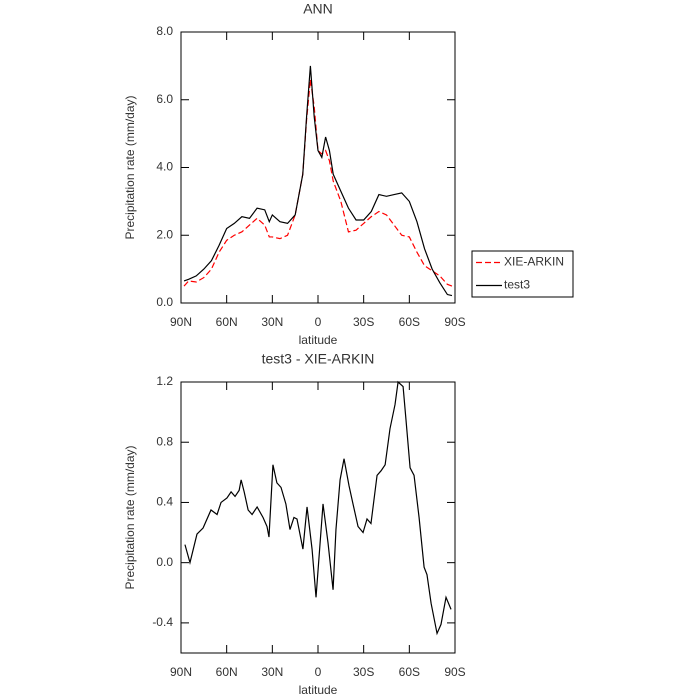  I want to click on y-tick-label: 2.0, so click(164, 234).